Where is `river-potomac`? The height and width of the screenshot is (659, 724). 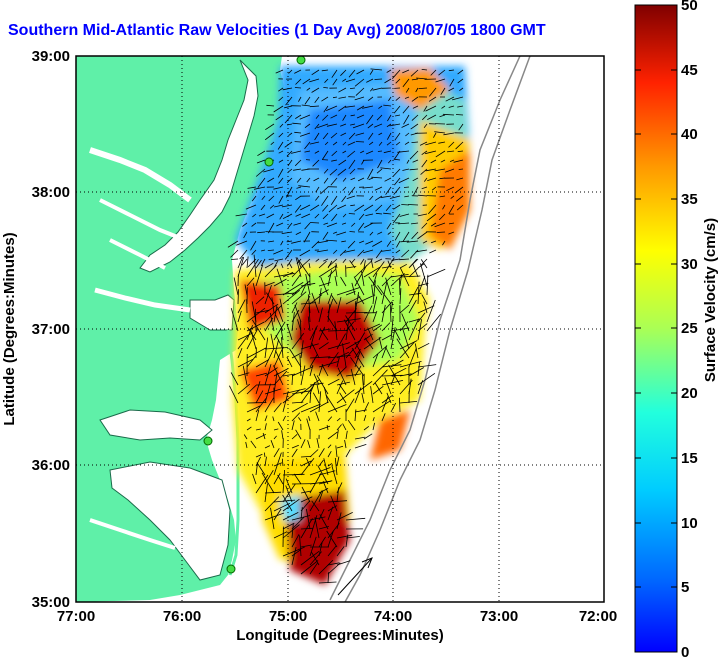
river-potomac is located at coordinates (140, 175).